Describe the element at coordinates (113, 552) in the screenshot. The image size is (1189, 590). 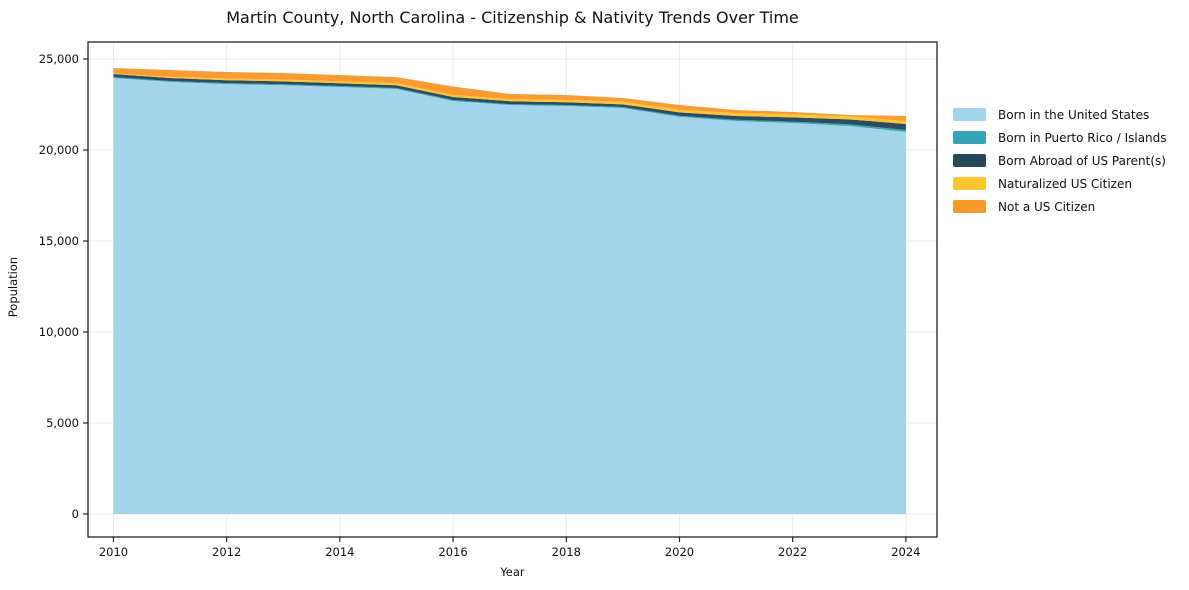
I see `x-tick-label: 2010` at that location.